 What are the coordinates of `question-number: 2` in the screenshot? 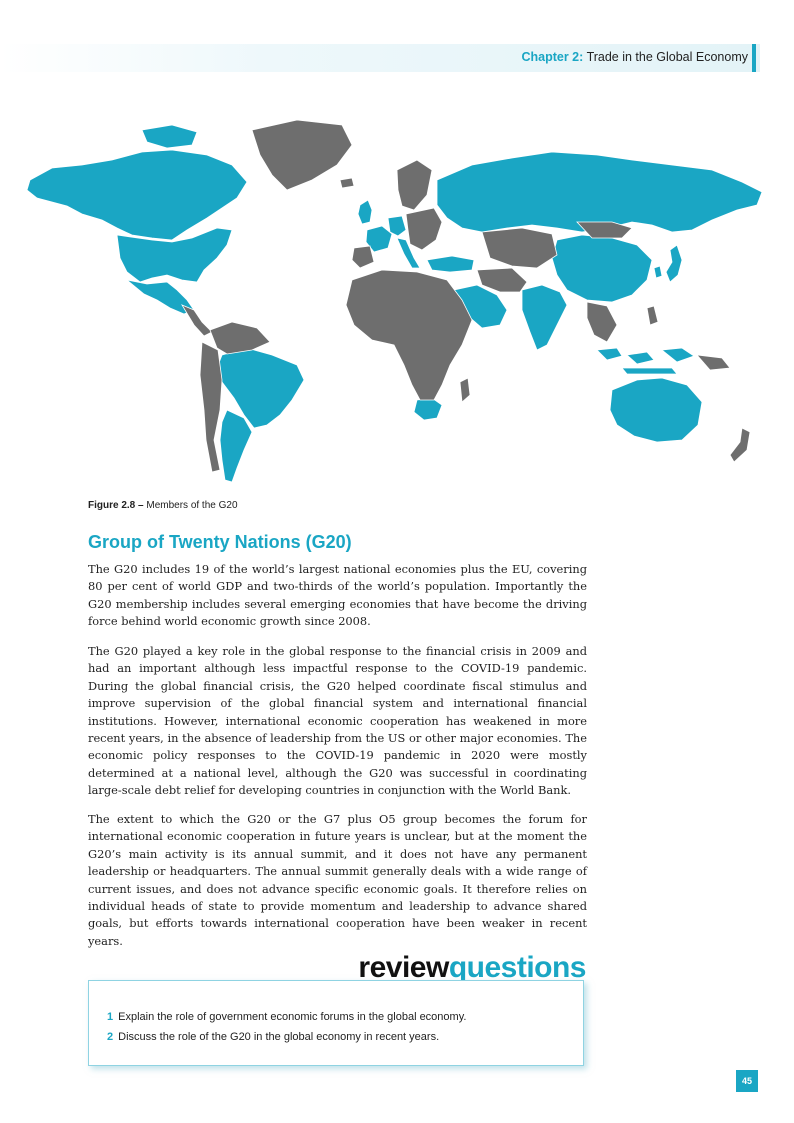 It's located at (110, 1037).